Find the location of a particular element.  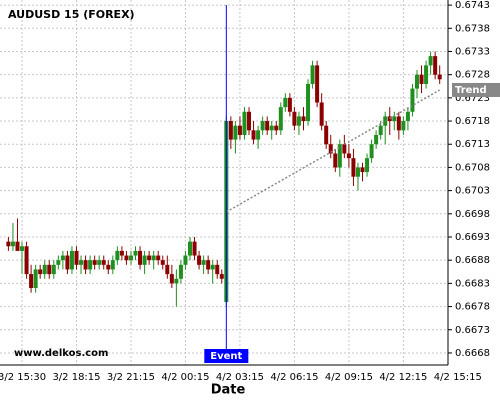

chart-title: AUDUSD 15 (FOREX) is located at coordinates (71, 14).